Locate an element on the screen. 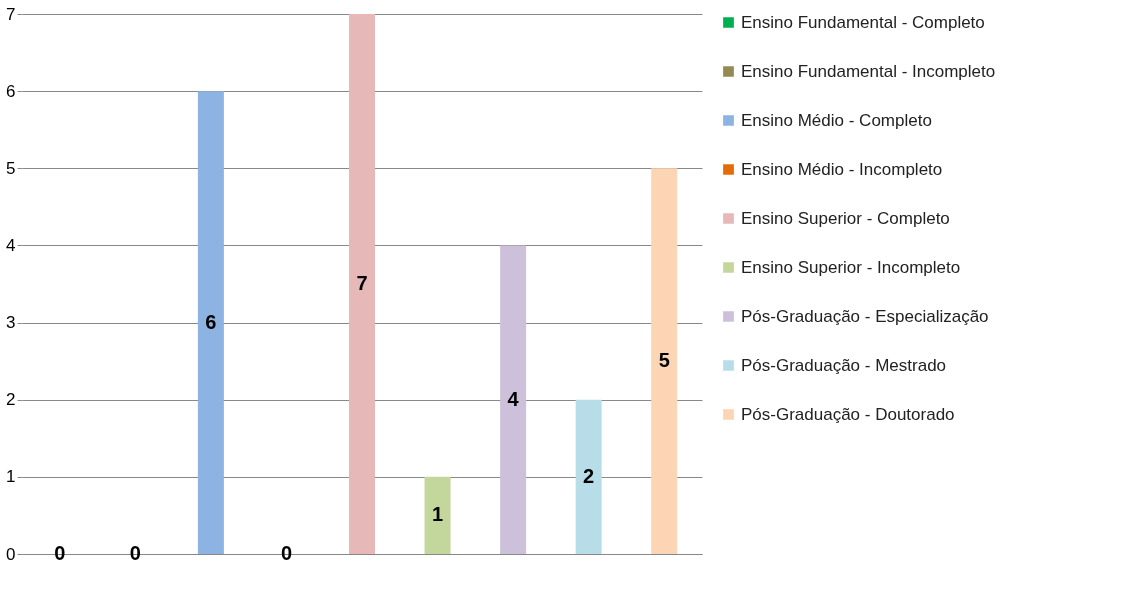  data-label: 7 is located at coordinates (362, 283).